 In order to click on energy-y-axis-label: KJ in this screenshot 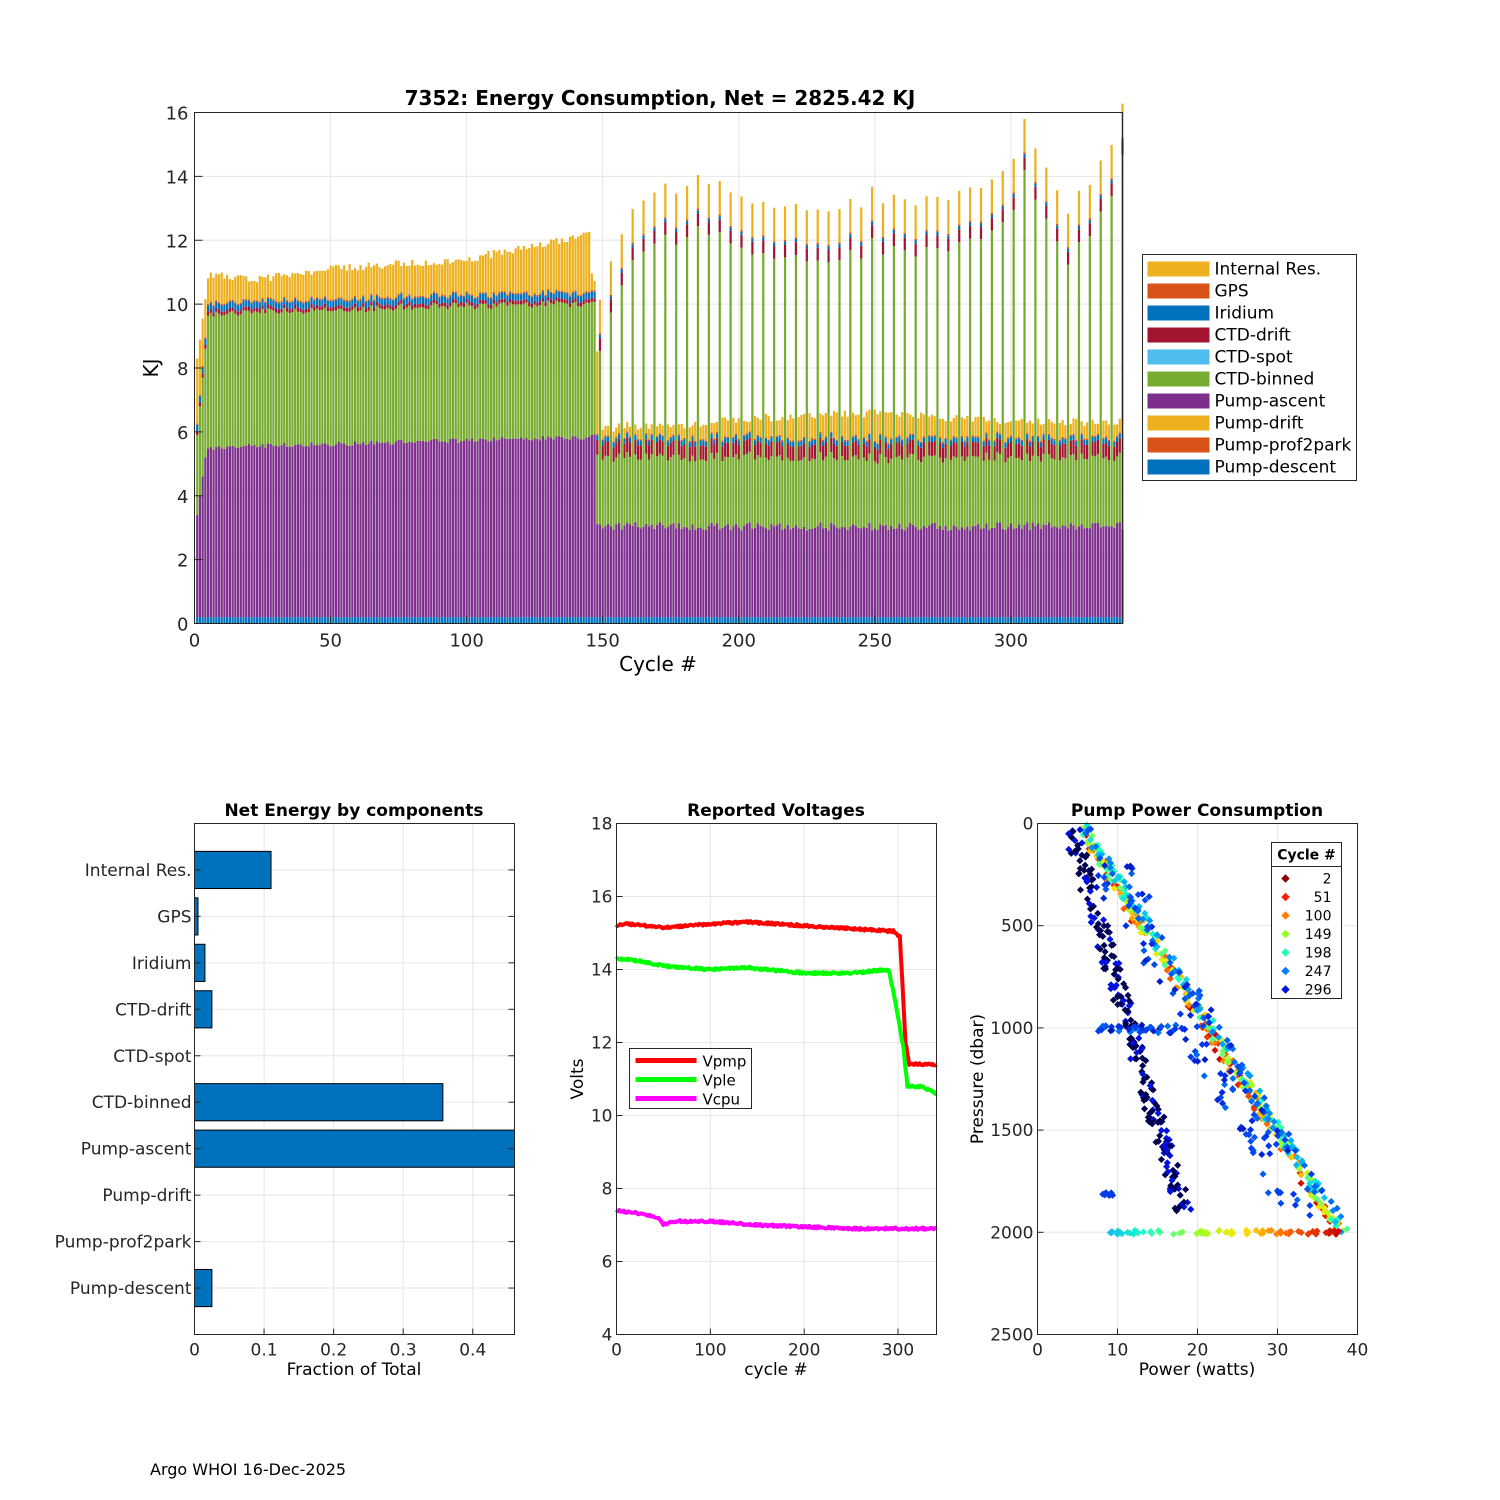, I will do `click(151, 367)`.